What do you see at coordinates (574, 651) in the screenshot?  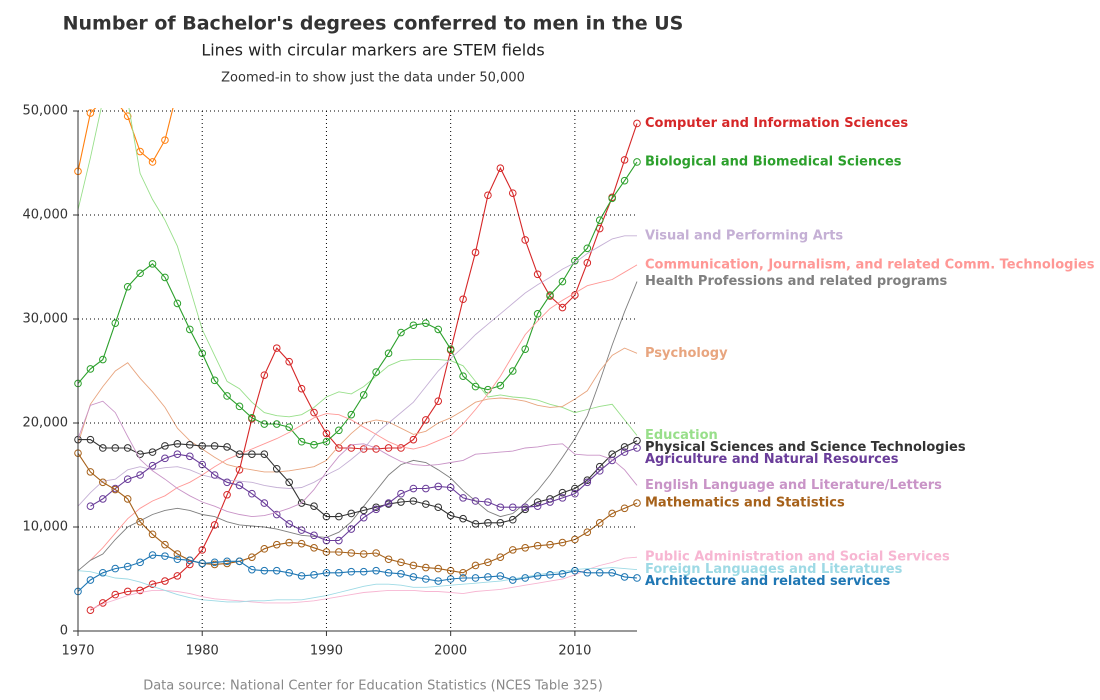 I see `x-tick-label: 2010` at bounding box center [574, 651].